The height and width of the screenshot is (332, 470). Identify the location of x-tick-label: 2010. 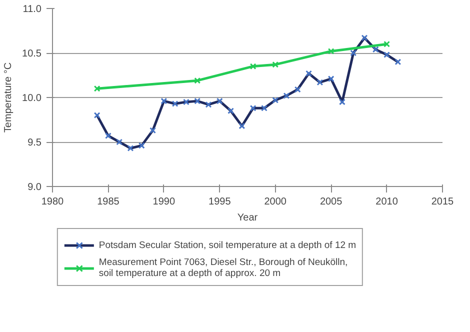
(387, 202).